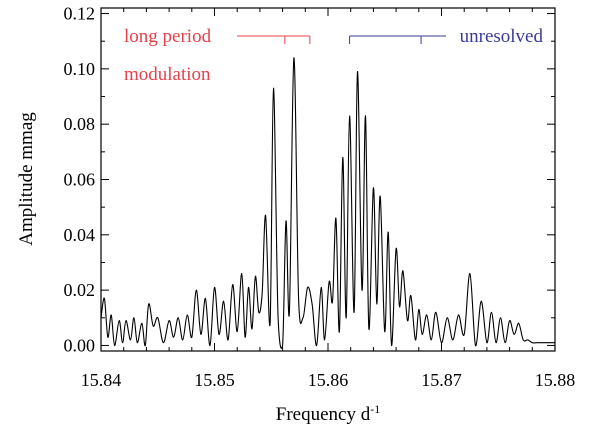  What do you see at coordinates (167, 74) in the screenshot?
I see `annotation-modulation: modulation` at bounding box center [167, 74].